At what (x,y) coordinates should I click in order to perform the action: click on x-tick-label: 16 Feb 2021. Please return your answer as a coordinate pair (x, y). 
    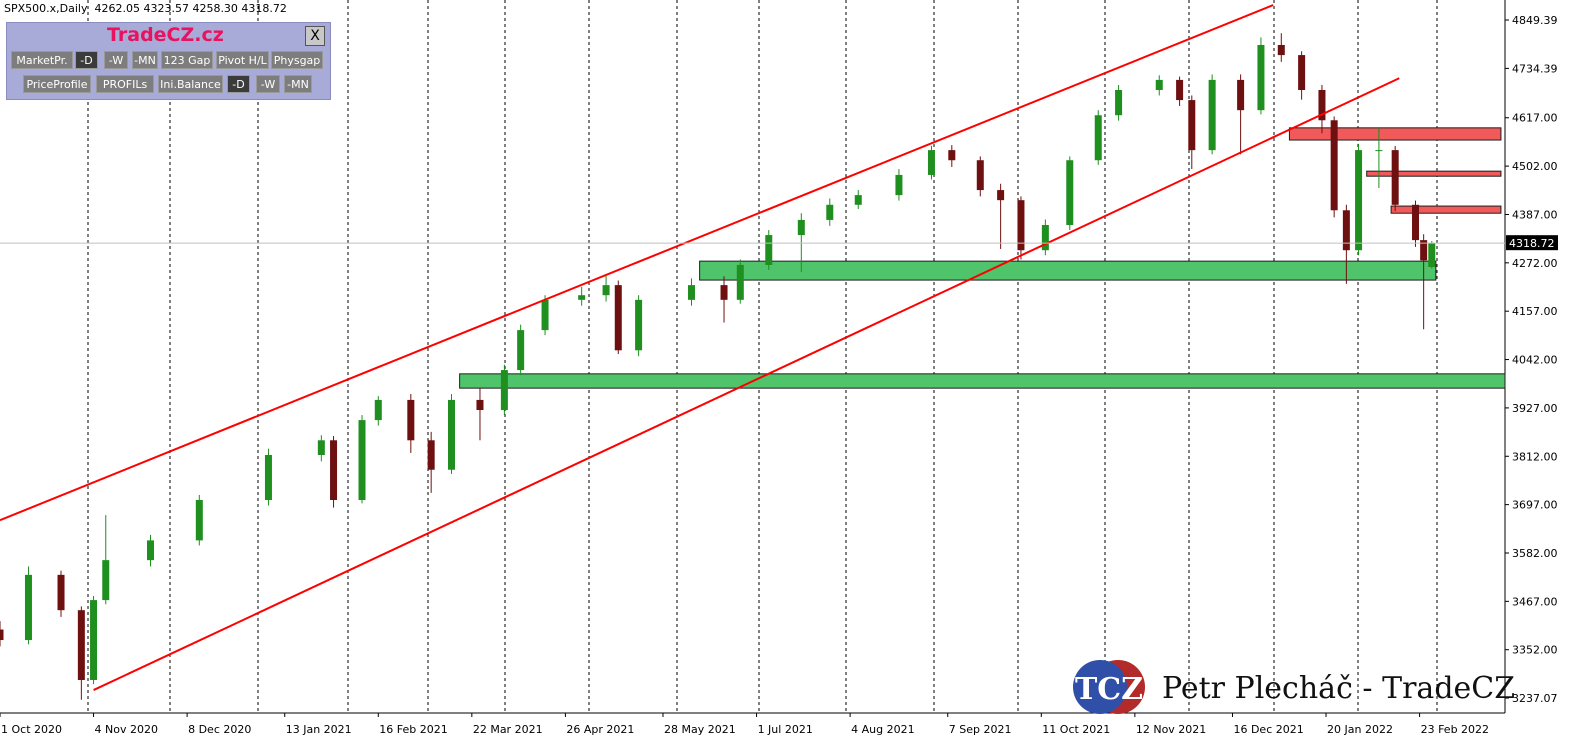
    Looking at the image, I should click on (413, 729).